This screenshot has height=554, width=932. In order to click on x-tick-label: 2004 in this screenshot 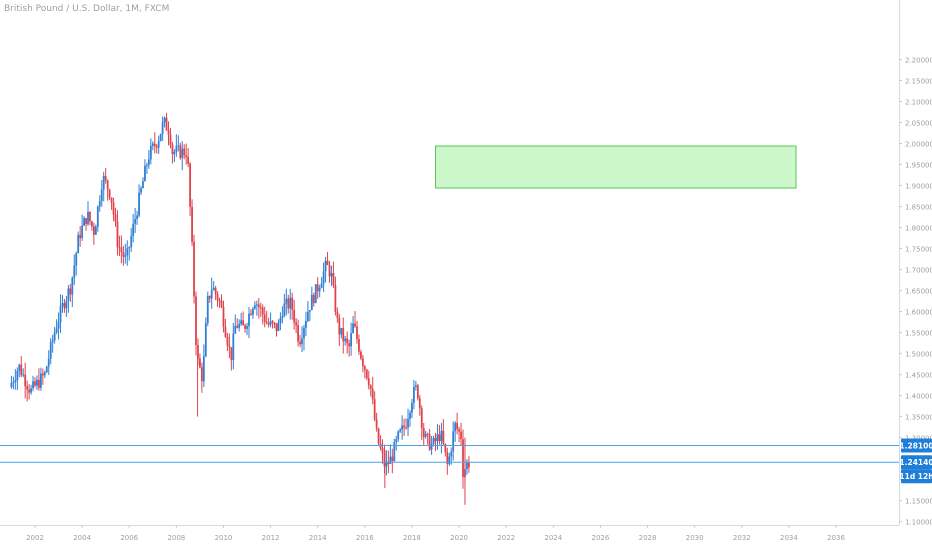, I will do `click(82, 538)`.